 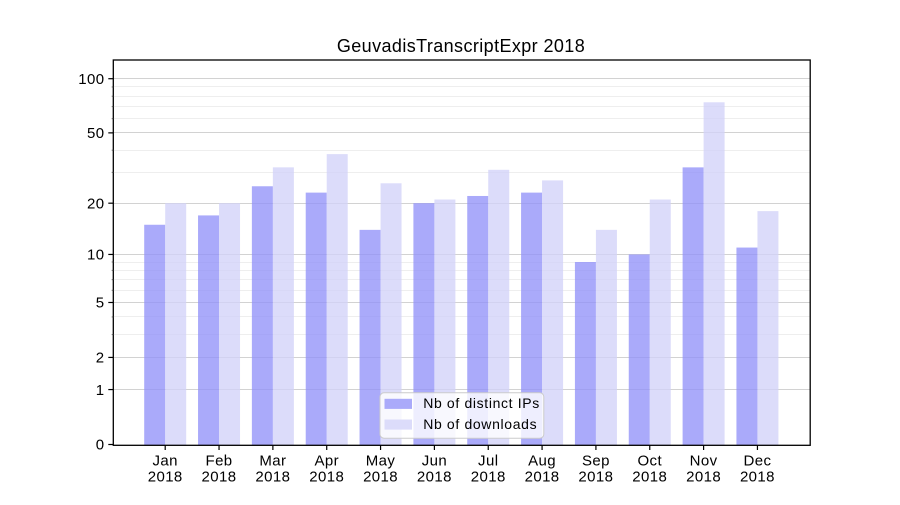 What do you see at coordinates (434, 460) in the screenshot?
I see `svg-text: Jun` at bounding box center [434, 460].